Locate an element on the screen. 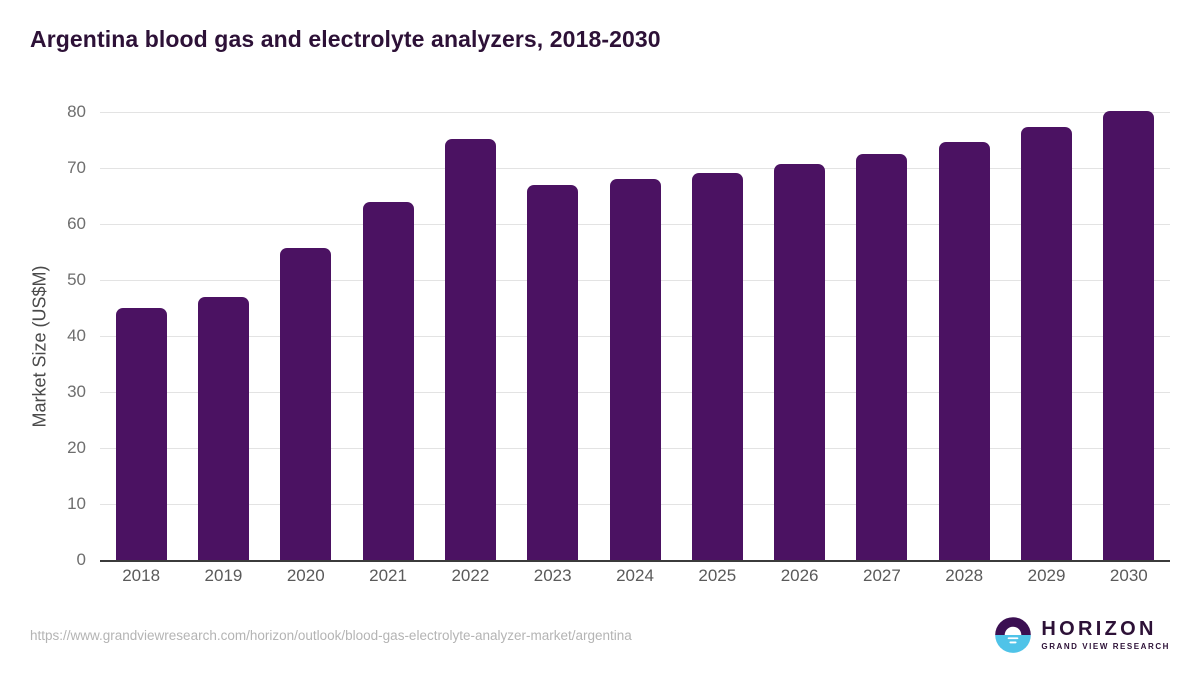  x-axis-tick-label: 2026 is located at coordinates (799, 575).